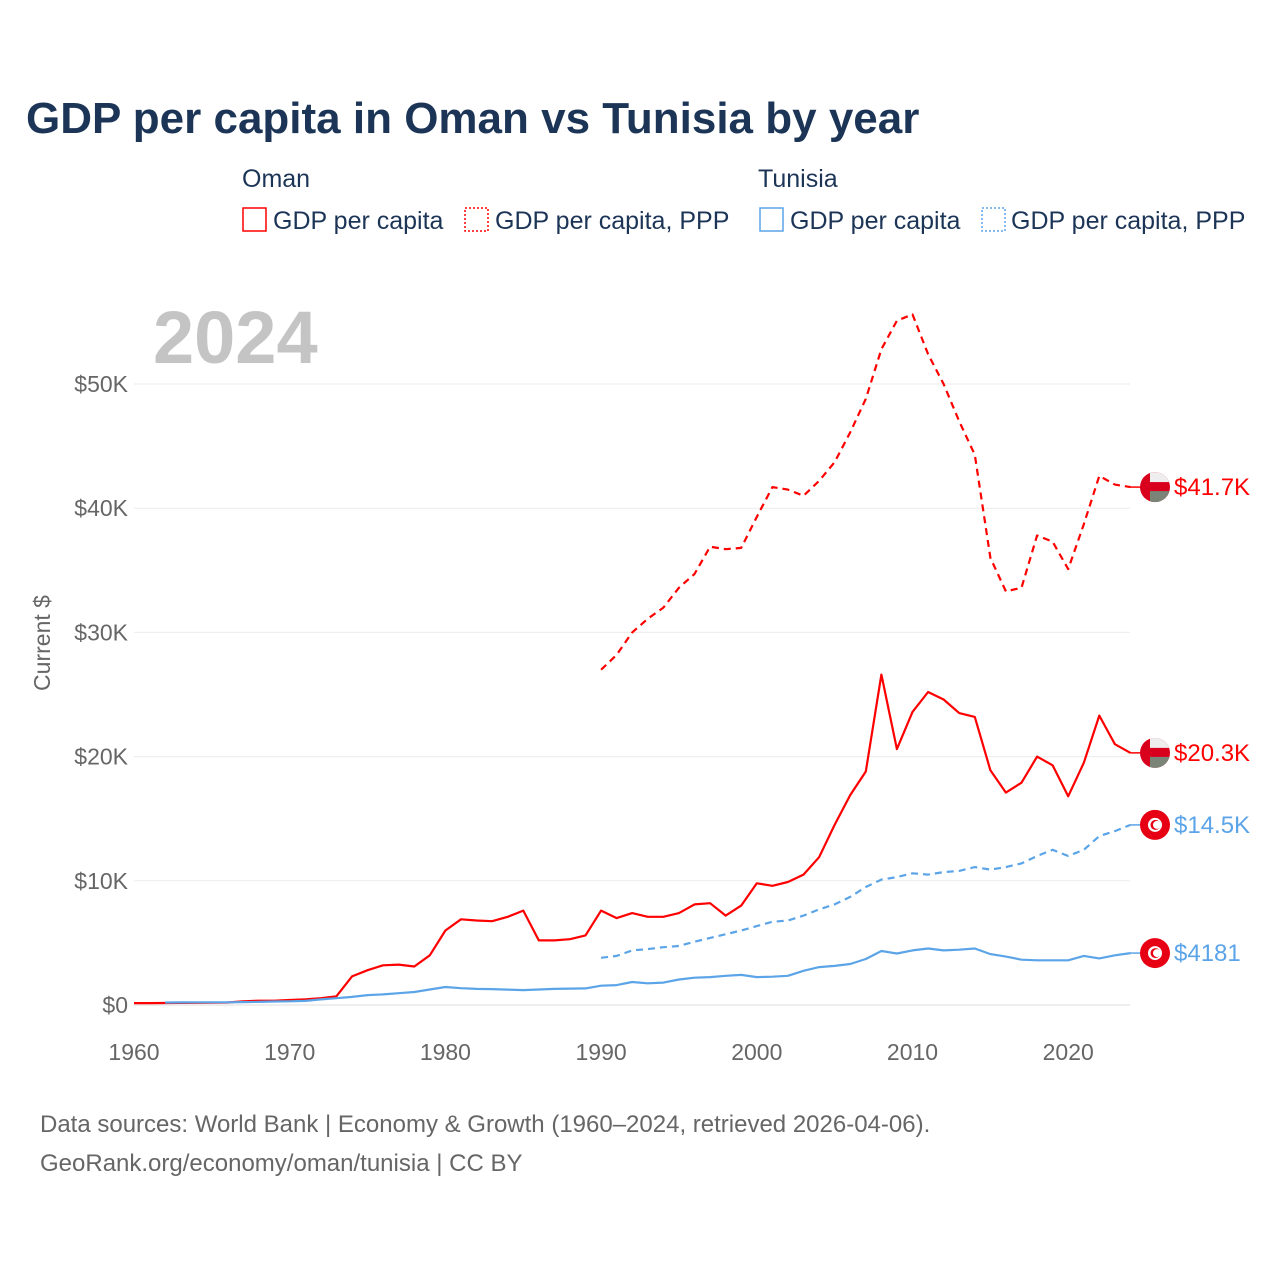  Describe the element at coordinates (1212, 753) in the screenshot. I see `end-value-label: $20.3K` at that location.